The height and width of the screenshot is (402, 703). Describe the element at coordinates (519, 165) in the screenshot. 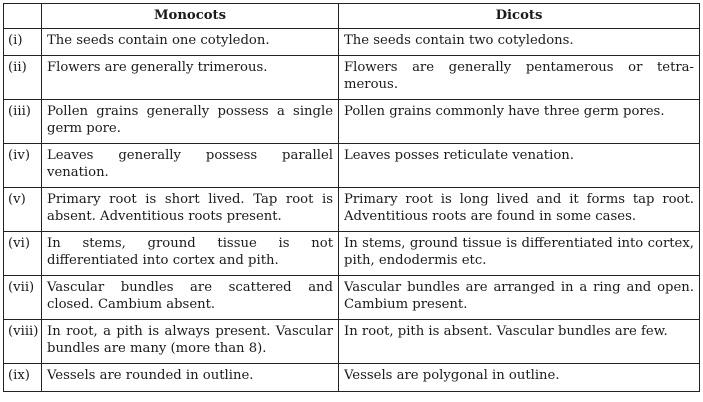

I see `dicots-cell: Leaves posses reticulate venation.` at that location.